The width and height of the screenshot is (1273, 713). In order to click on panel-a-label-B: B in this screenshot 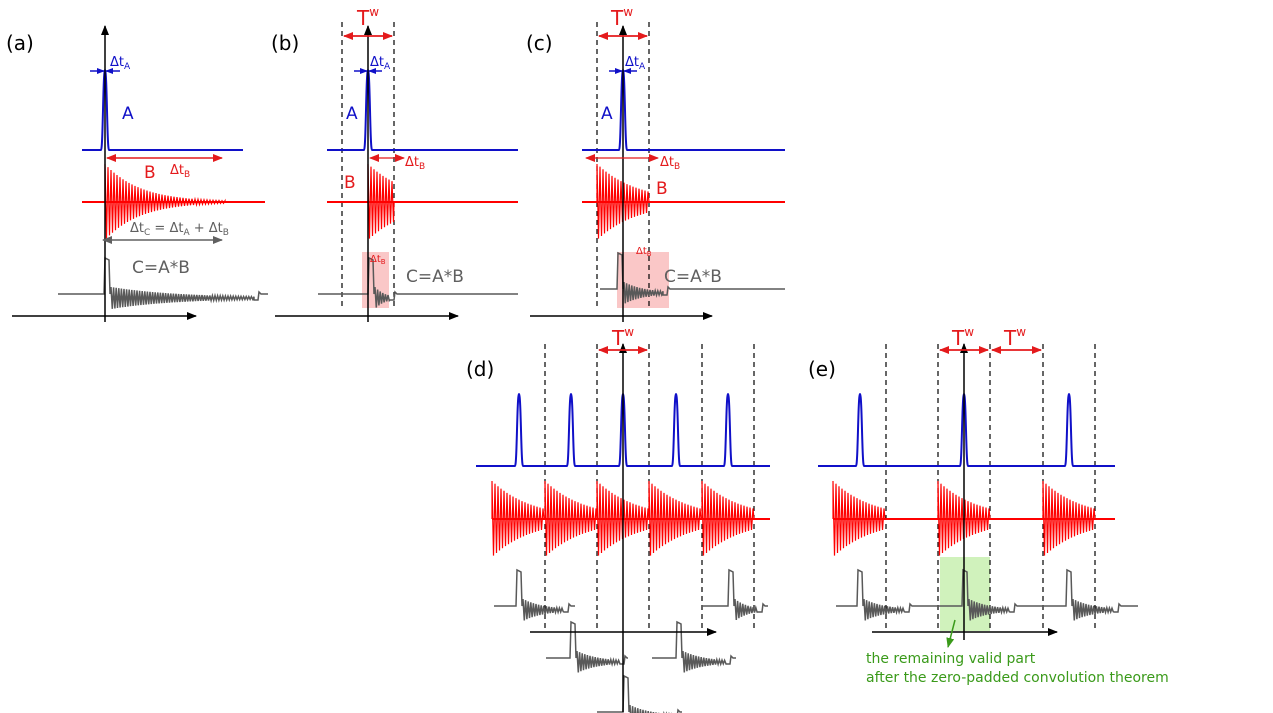, I will do `click(150, 173)`.